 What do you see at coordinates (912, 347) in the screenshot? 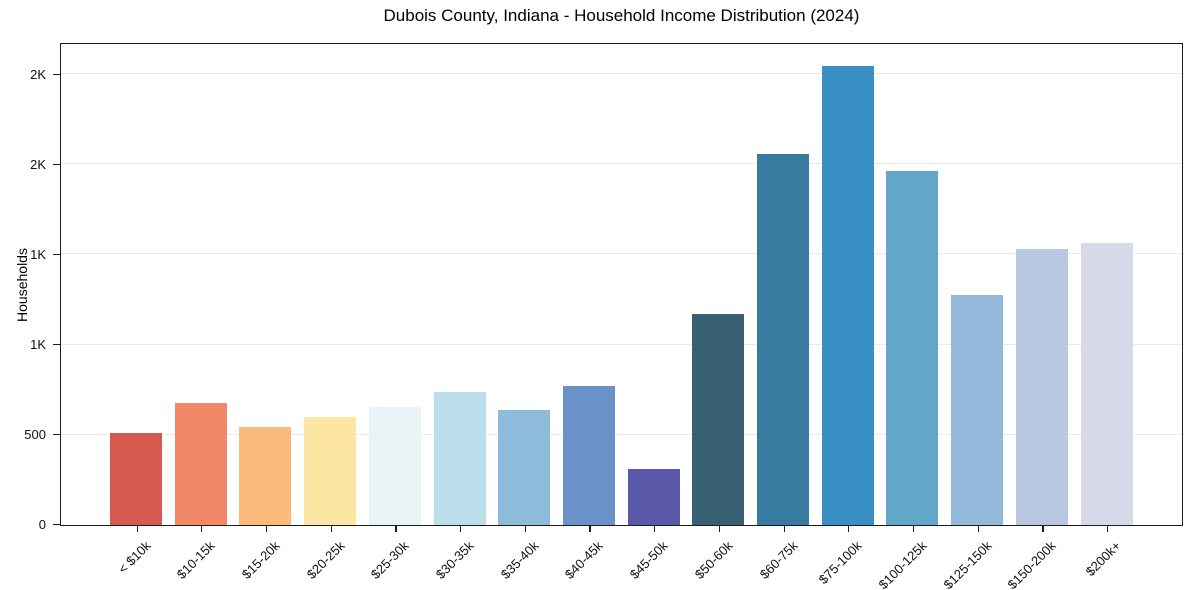
I see `bar-100-125k` at bounding box center [912, 347].